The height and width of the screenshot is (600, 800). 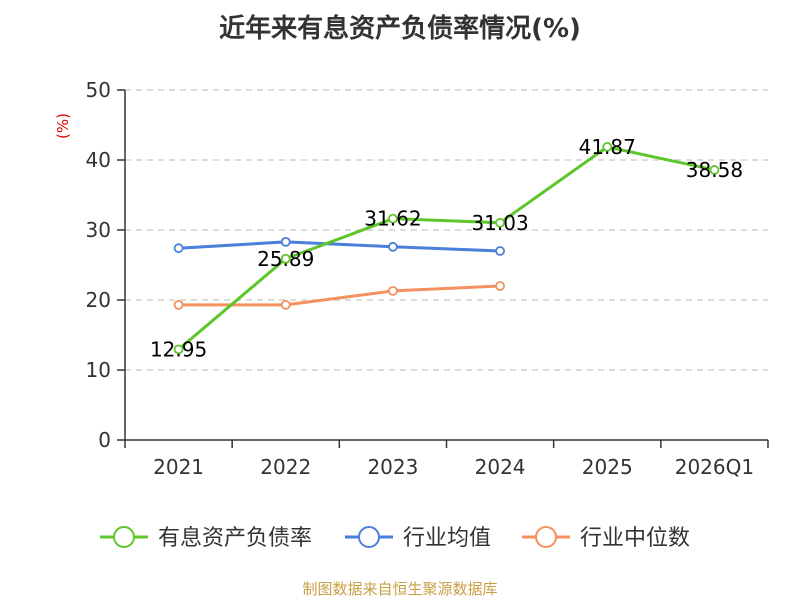 I want to click on y-tick-label-0: 0, so click(x=104, y=440).